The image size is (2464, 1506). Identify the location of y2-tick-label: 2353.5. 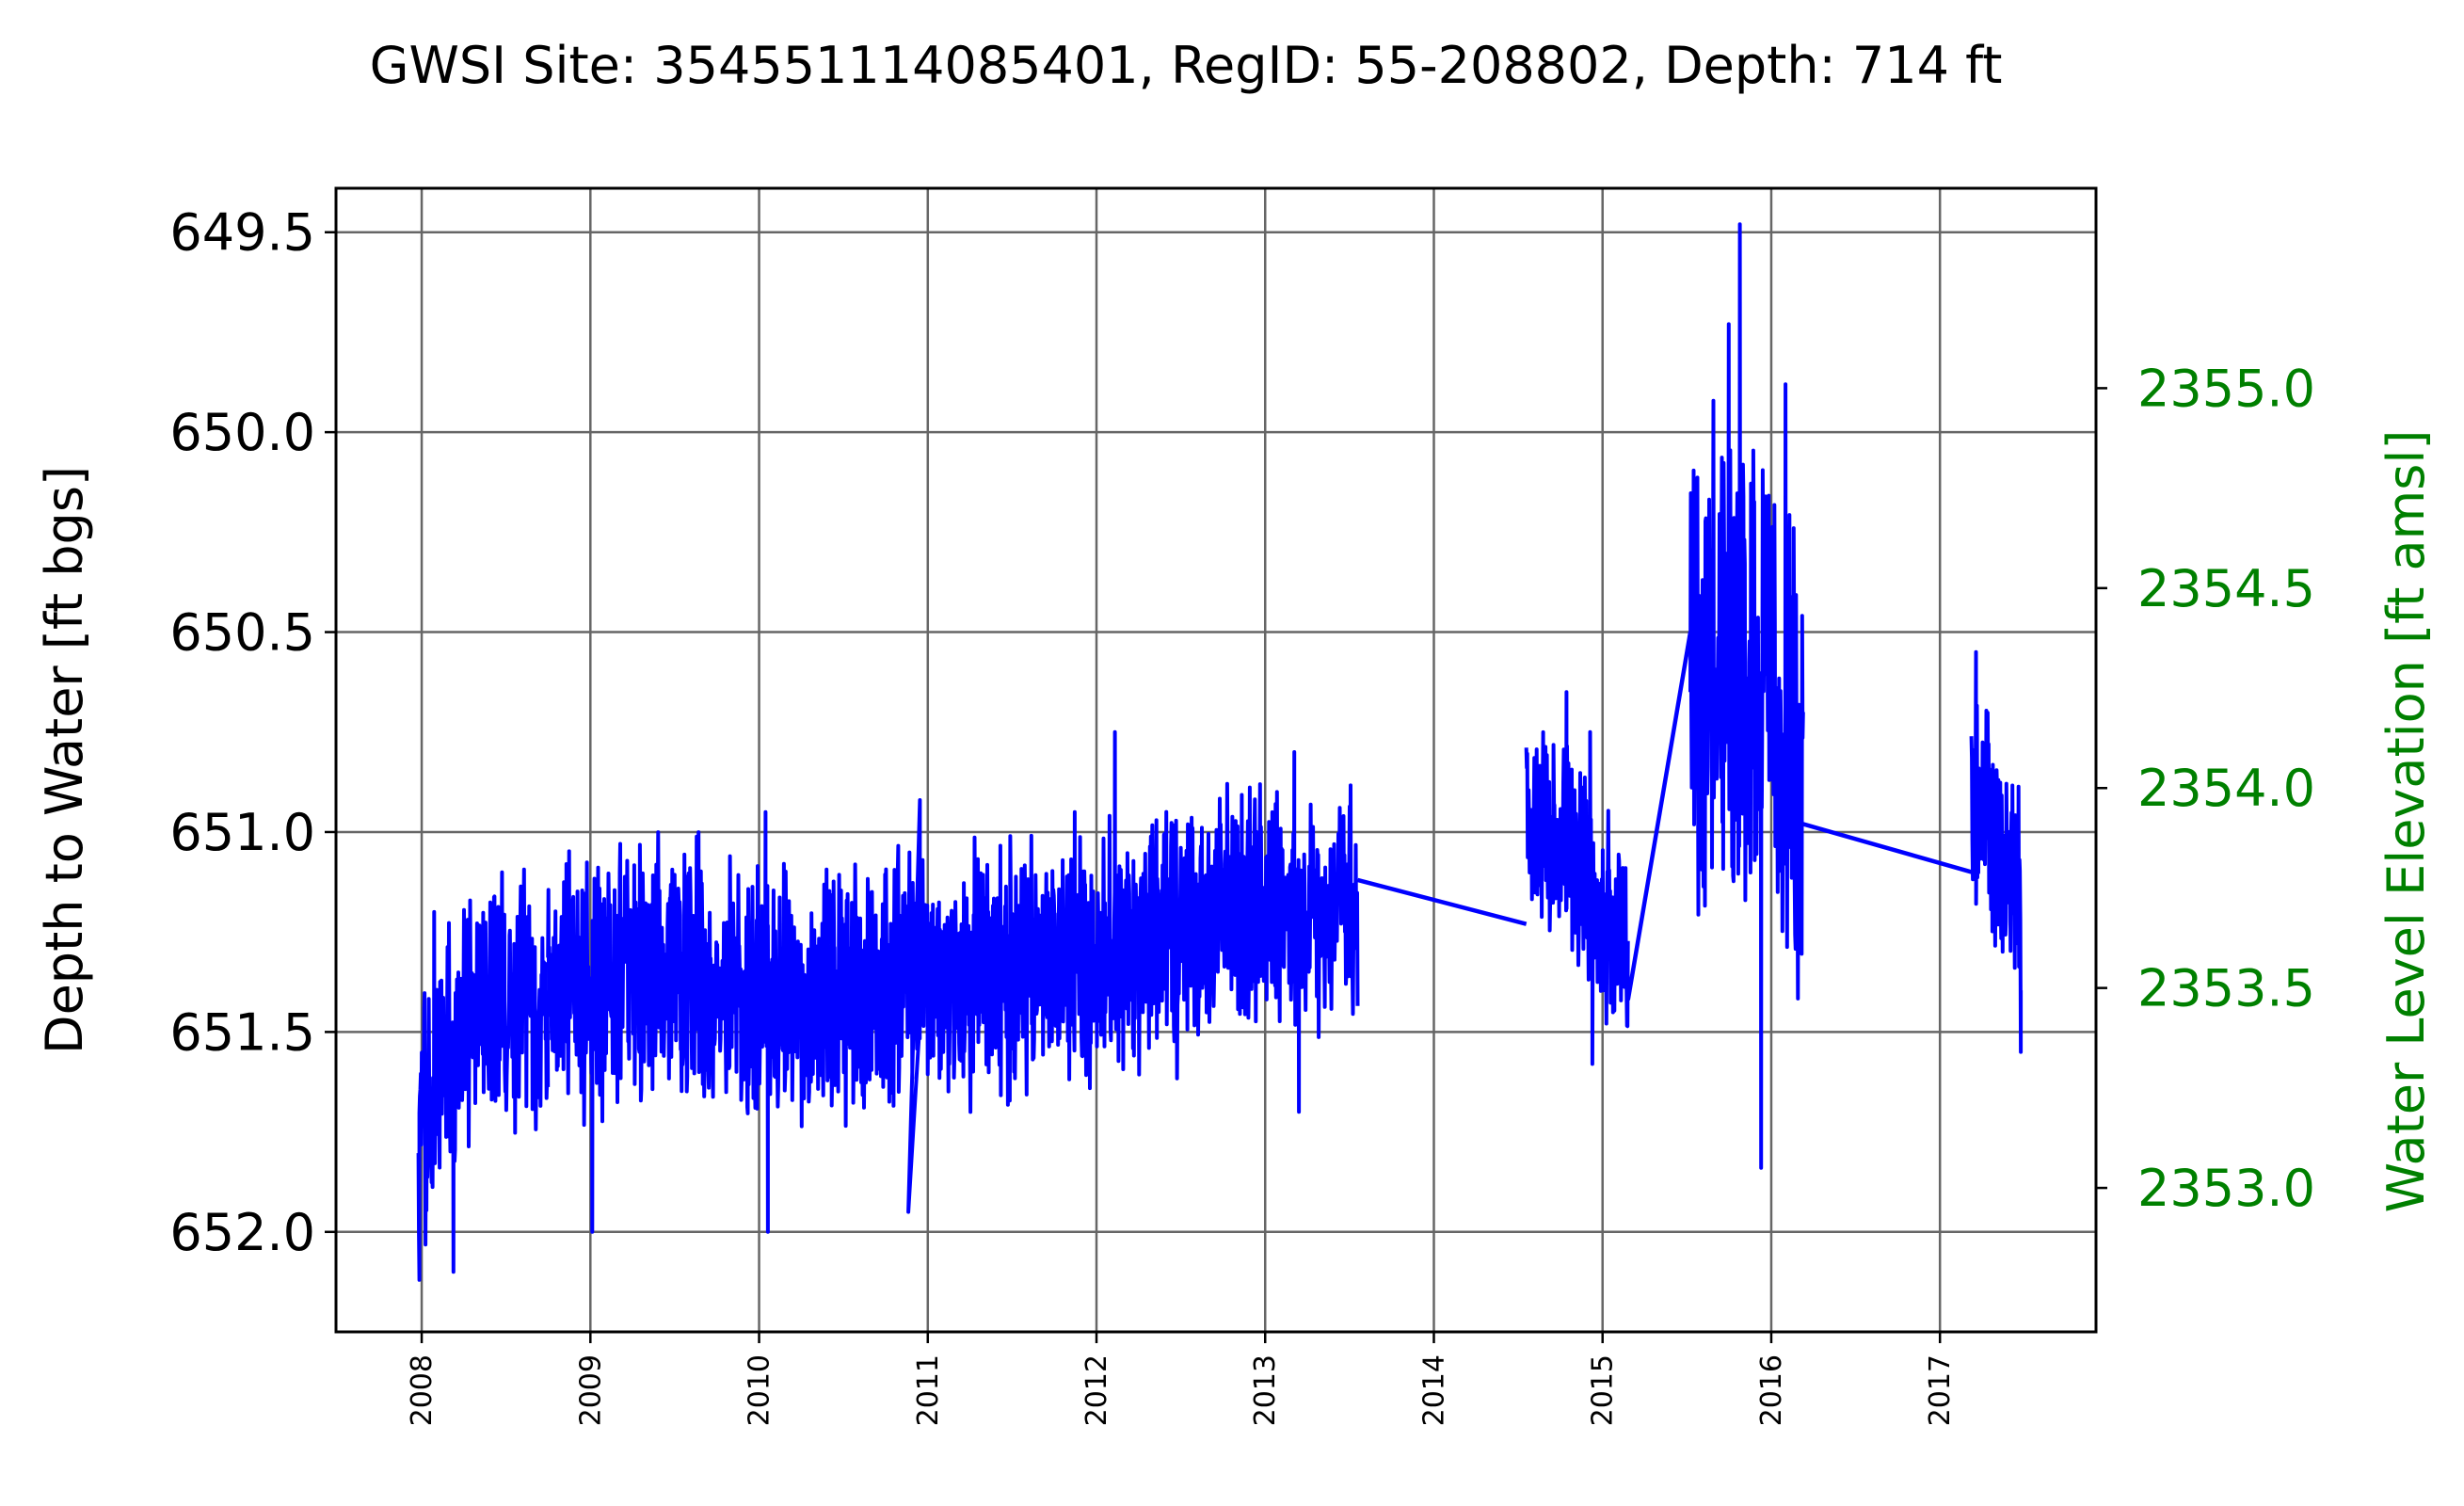
(2226, 988).